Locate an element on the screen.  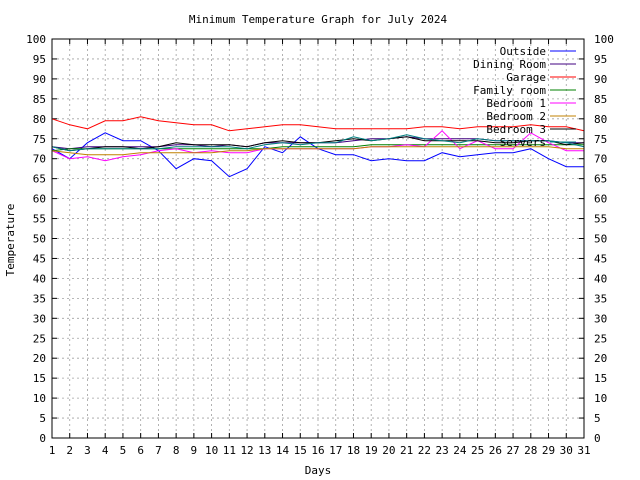
y-tick-label-left: 40 is located at coordinates (39, 278).